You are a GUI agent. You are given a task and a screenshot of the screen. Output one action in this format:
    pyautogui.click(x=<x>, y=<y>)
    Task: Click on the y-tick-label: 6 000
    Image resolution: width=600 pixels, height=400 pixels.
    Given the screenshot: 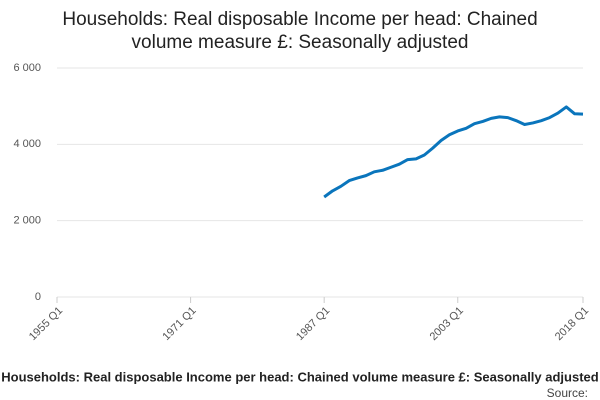 What is the action you would take?
    pyautogui.click(x=27, y=68)
    